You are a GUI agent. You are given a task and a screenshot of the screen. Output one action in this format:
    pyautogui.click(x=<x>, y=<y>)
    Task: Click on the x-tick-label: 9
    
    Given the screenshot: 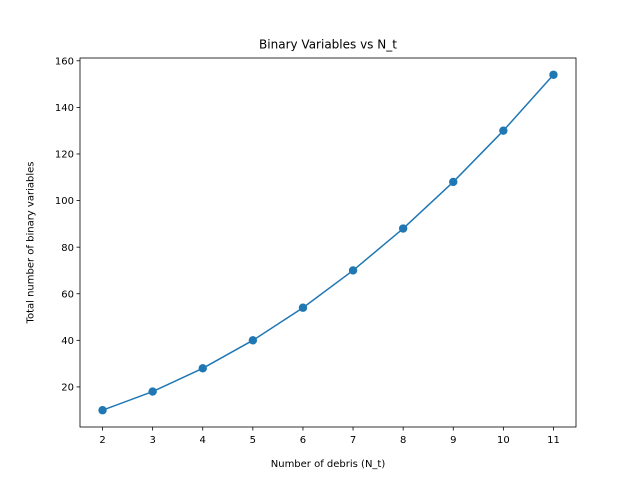 What is the action you would take?
    pyautogui.click(x=453, y=440)
    